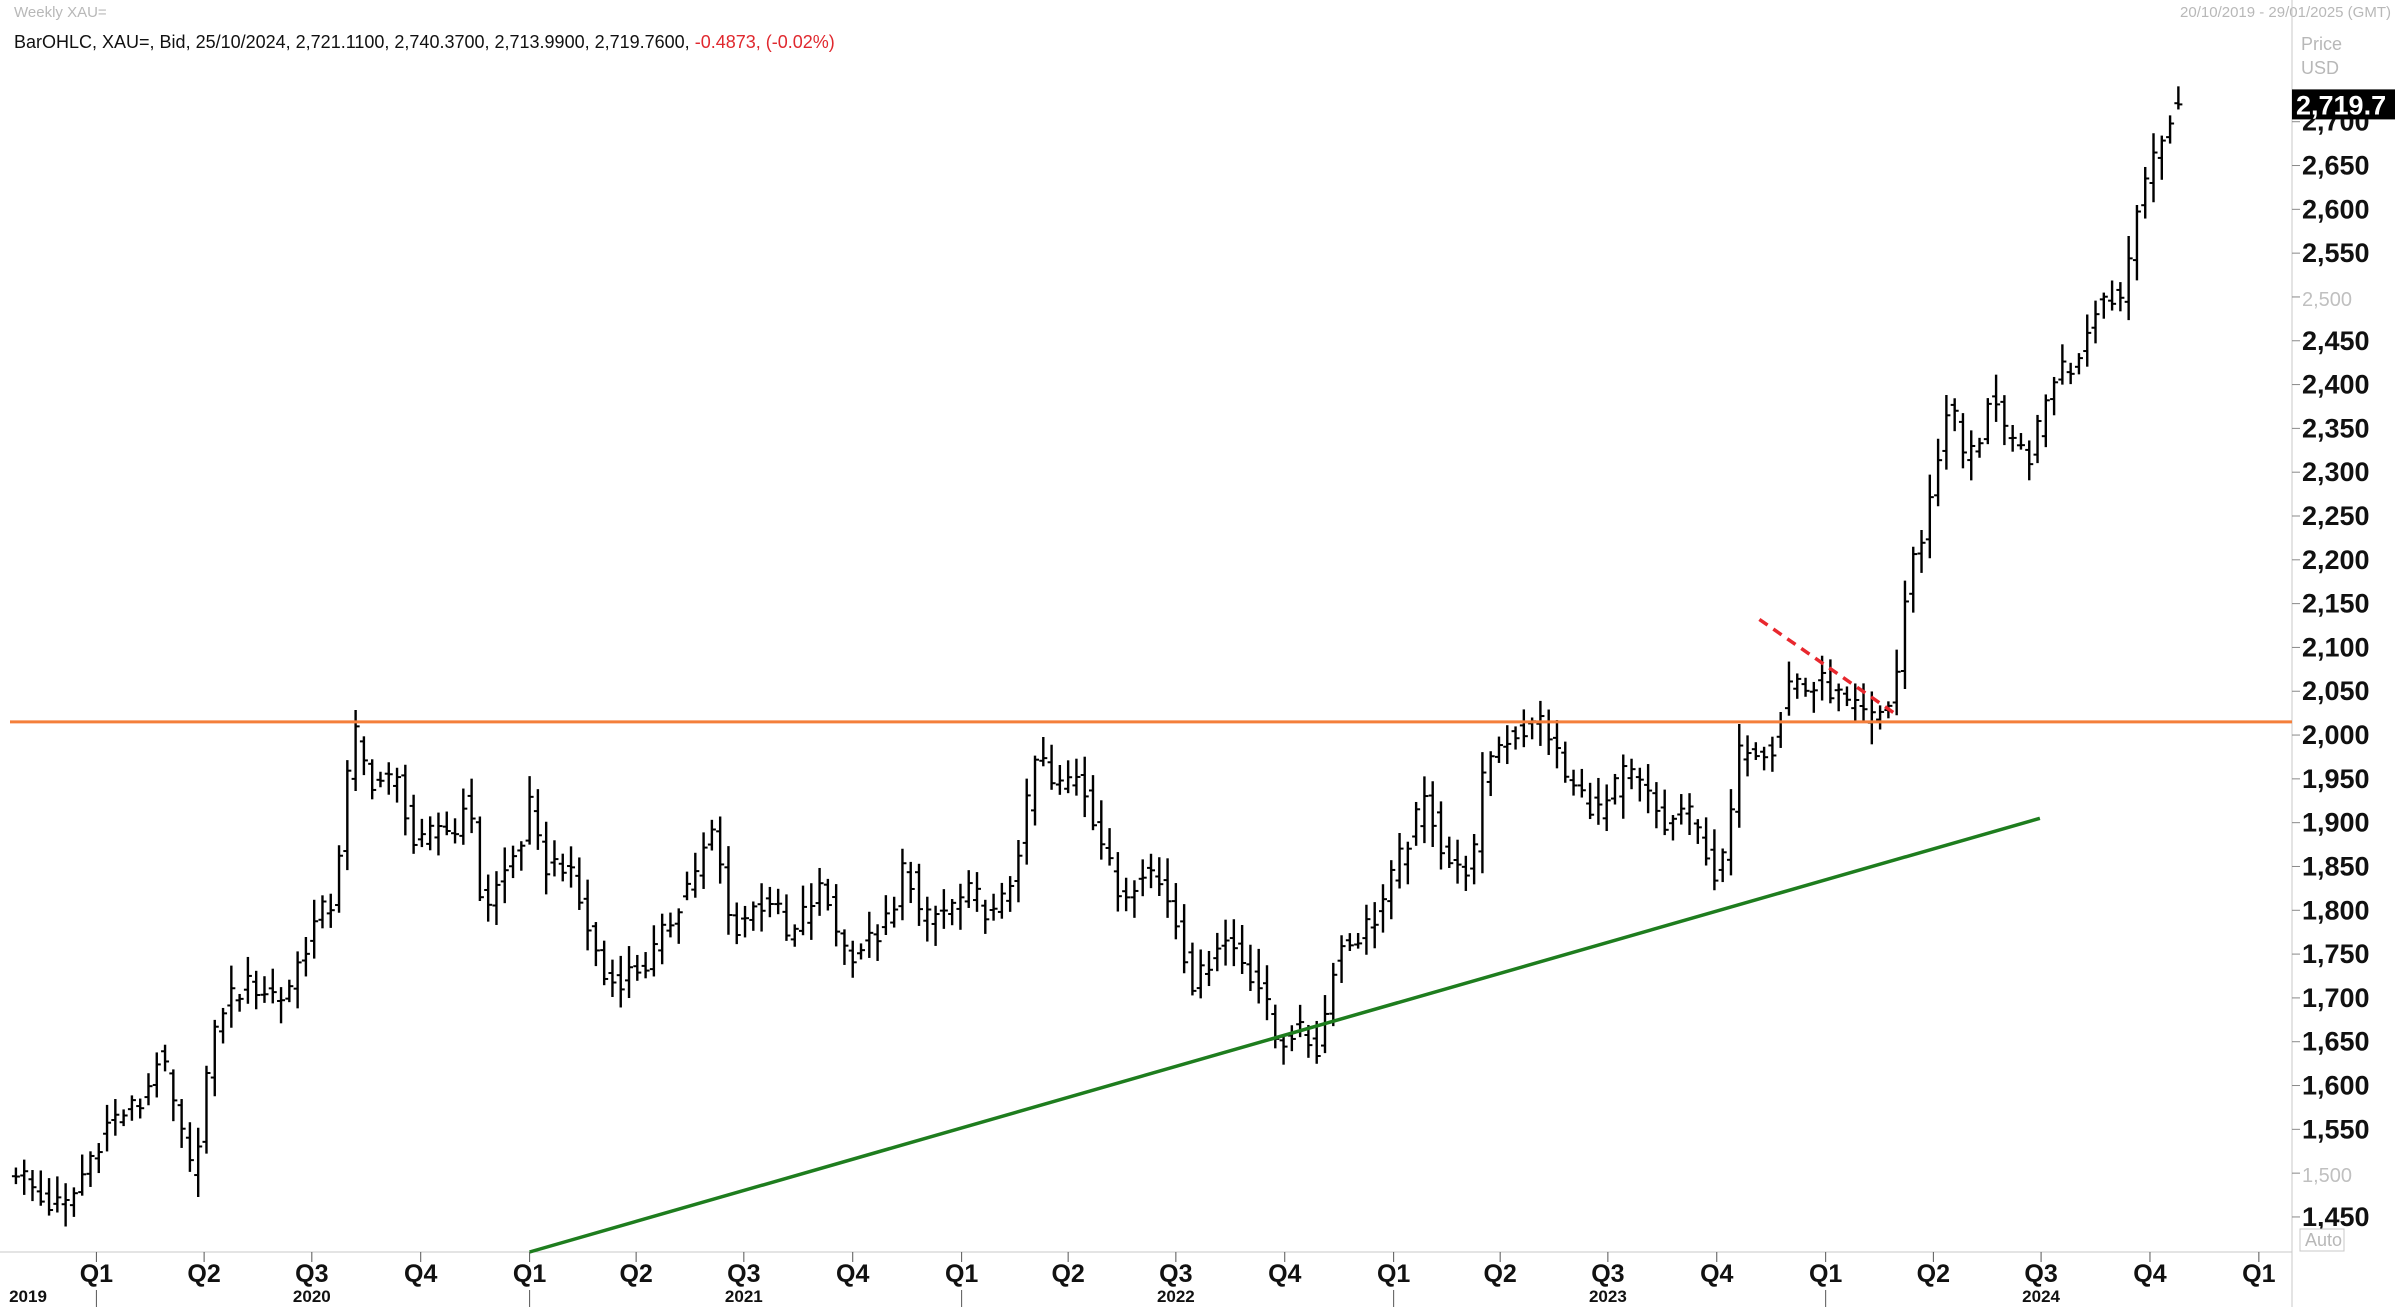  I want to click on y-tick-label: 2,000, so click(2336, 735).